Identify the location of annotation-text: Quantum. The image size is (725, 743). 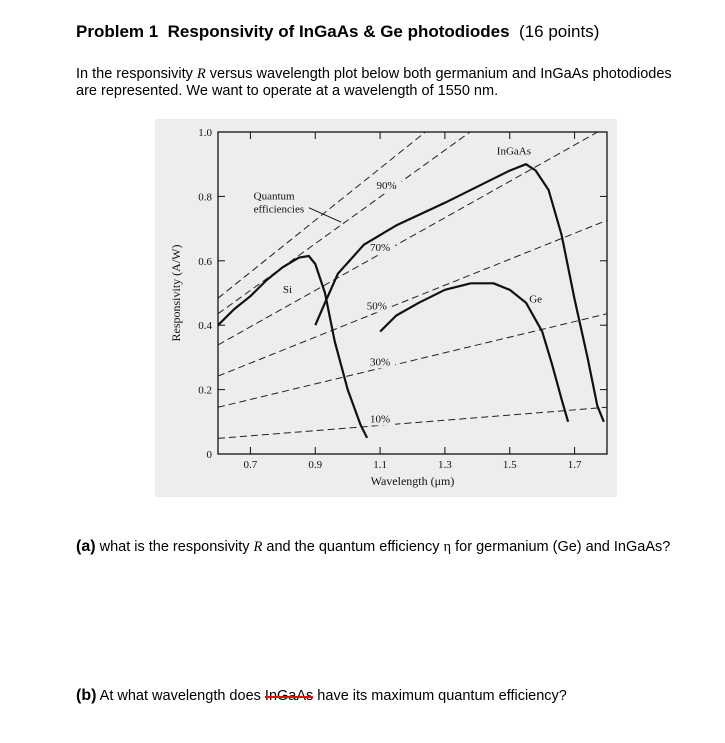
(274, 197).